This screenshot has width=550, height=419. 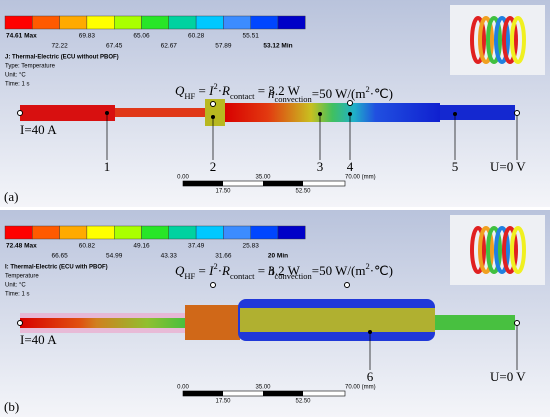 I want to click on equation-part: R, so click(x=225, y=270).